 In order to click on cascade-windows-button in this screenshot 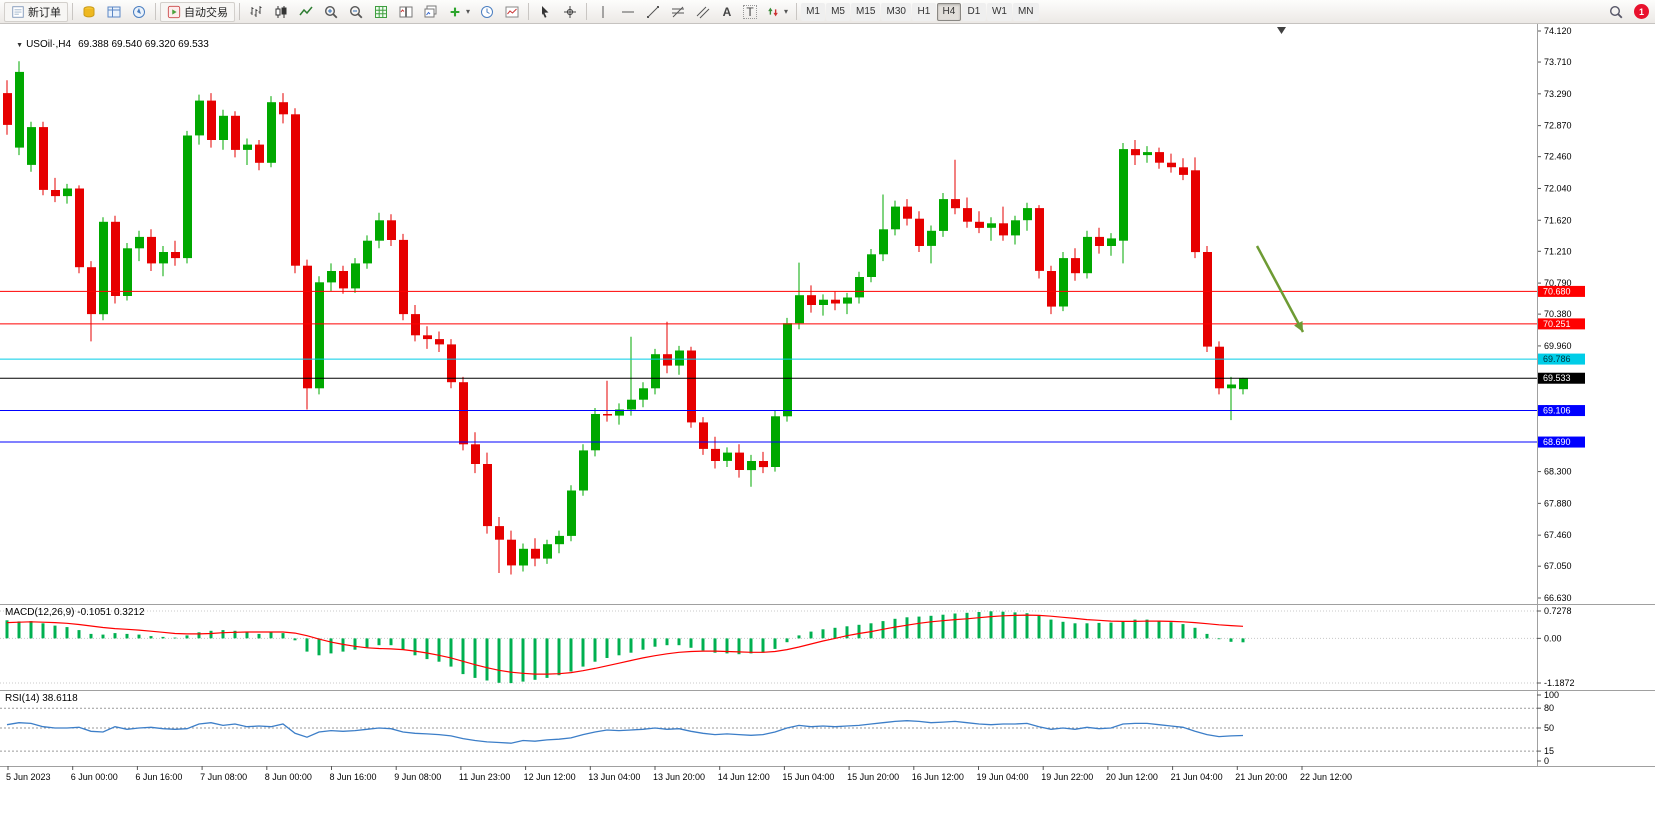, I will do `click(431, 12)`.